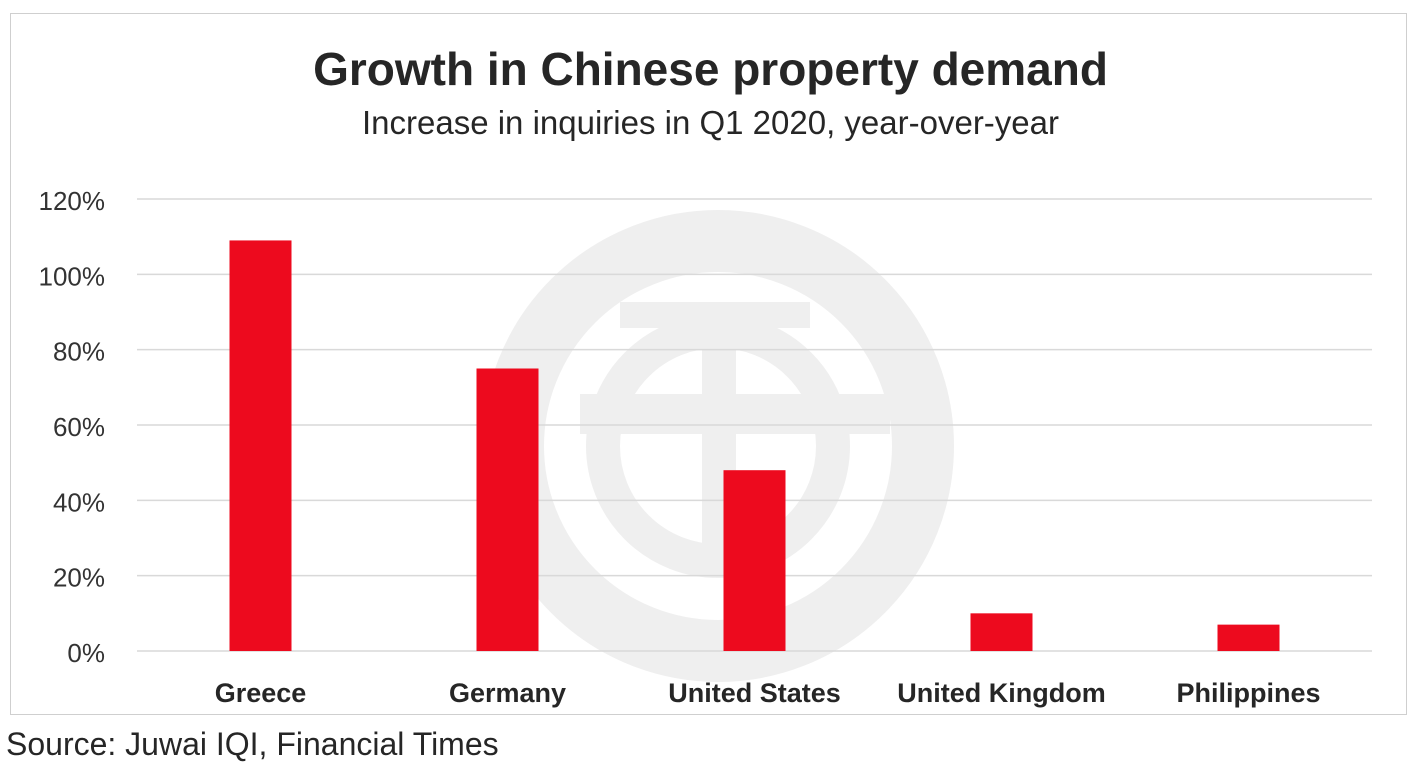  What do you see at coordinates (79, 502) in the screenshot?
I see `y-tick-label: 40%` at bounding box center [79, 502].